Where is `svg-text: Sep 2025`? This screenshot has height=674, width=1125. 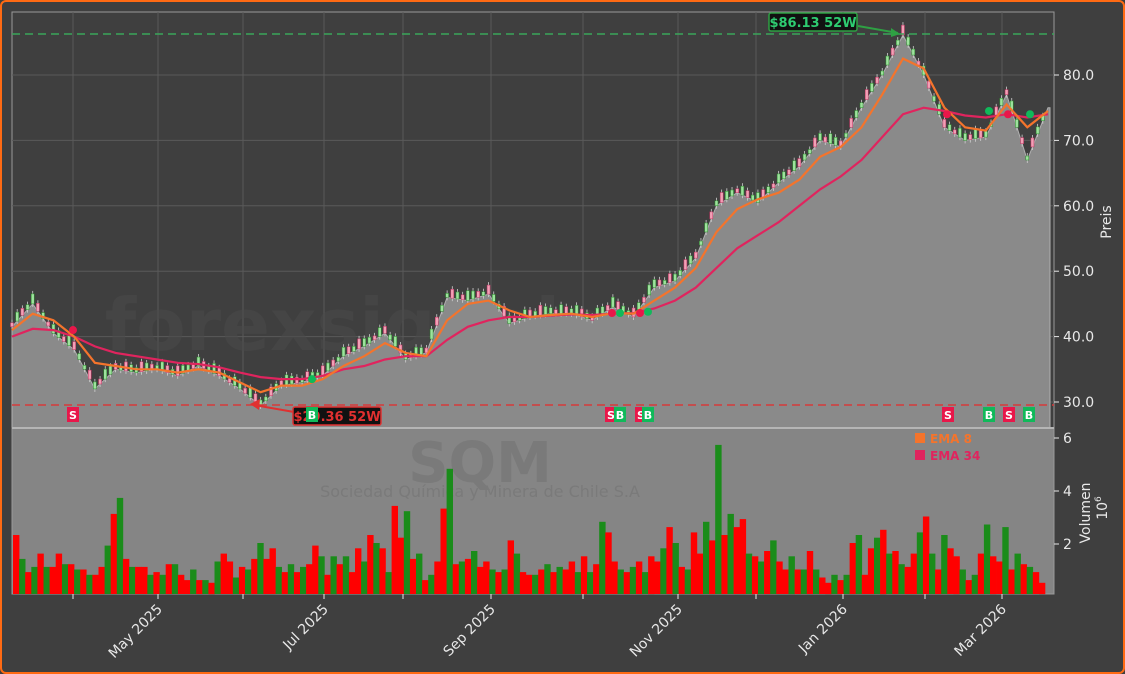 svg-text: Sep 2025 is located at coordinates (470, 631).